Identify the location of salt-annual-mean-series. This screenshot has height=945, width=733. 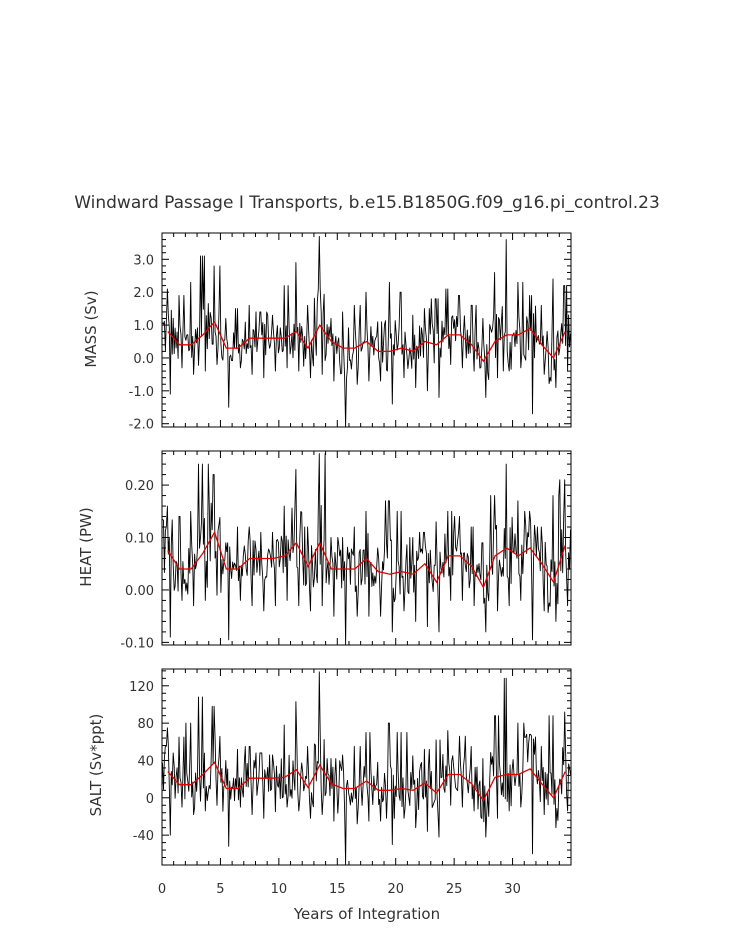
(366, 781).